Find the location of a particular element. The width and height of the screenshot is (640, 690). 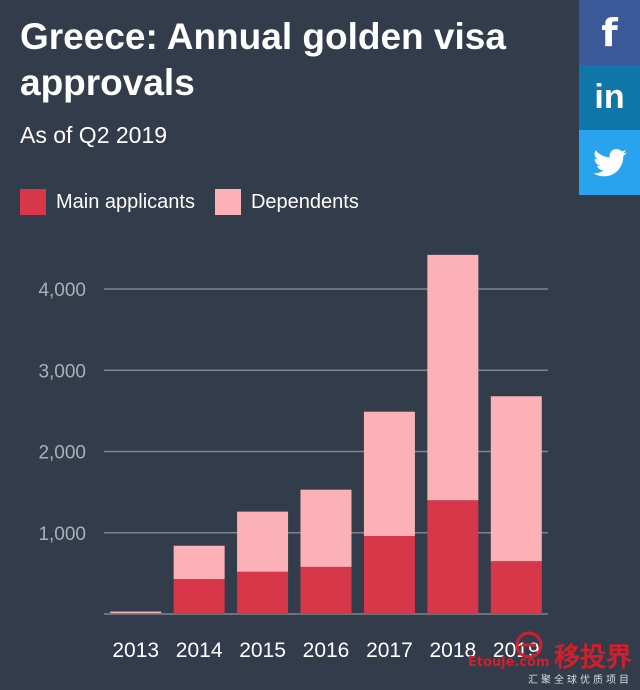

bar-dependents-2017 is located at coordinates (389, 473).